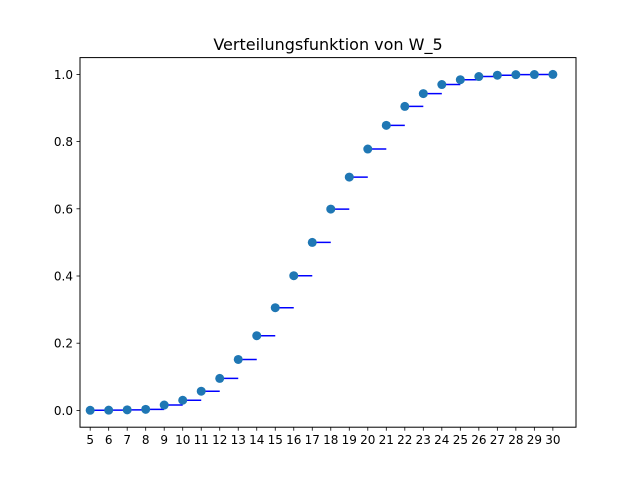  Describe the element at coordinates (552, 440) in the screenshot. I see `x-tick-label: 30` at that location.